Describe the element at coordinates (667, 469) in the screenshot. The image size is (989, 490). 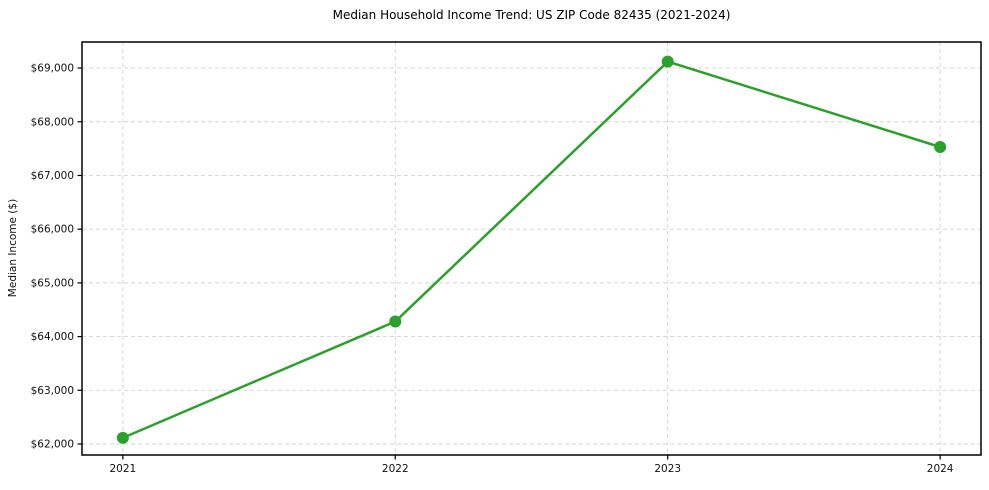
I see `x-tick-label: 2023` at that location.